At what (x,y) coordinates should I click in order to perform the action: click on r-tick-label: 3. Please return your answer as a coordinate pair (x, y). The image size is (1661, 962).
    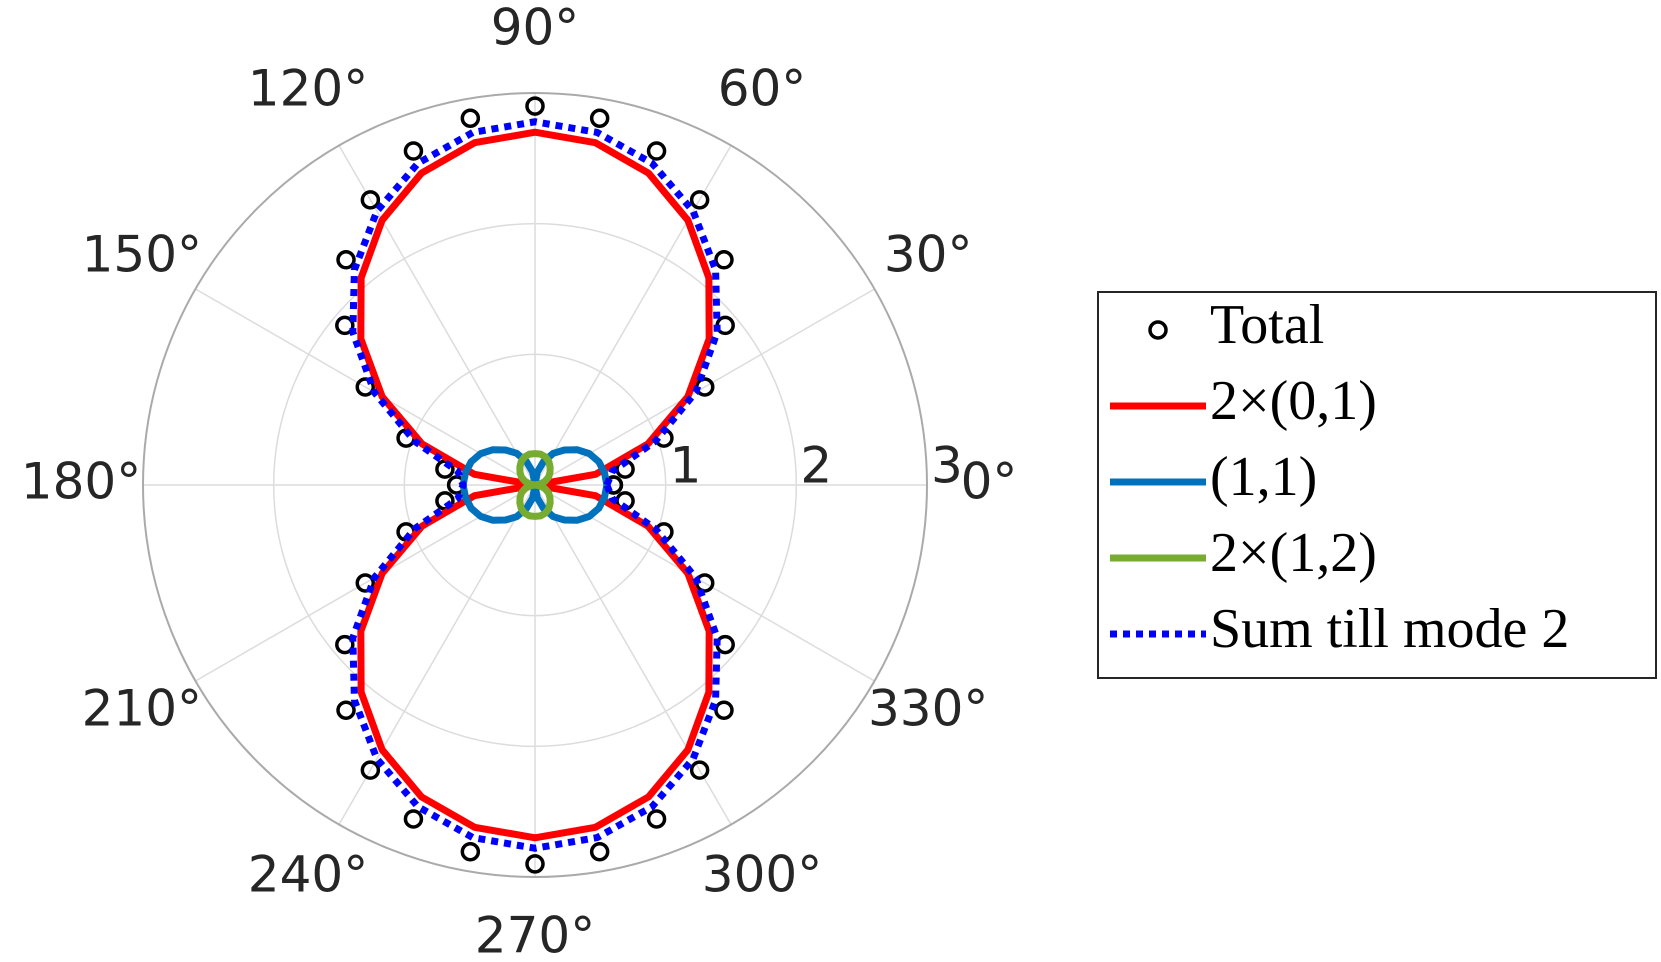
    Looking at the image, I should click on (947, 466).